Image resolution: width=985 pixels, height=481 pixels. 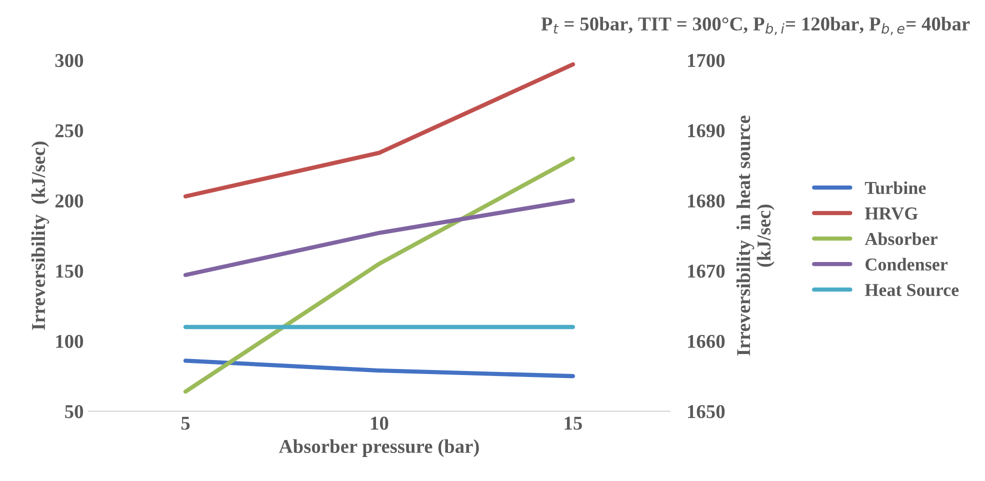 What do you see at coordinates (895, 187) in the screenshot?
I see `legend-label: Turbine` at bounding box center [895, 187].